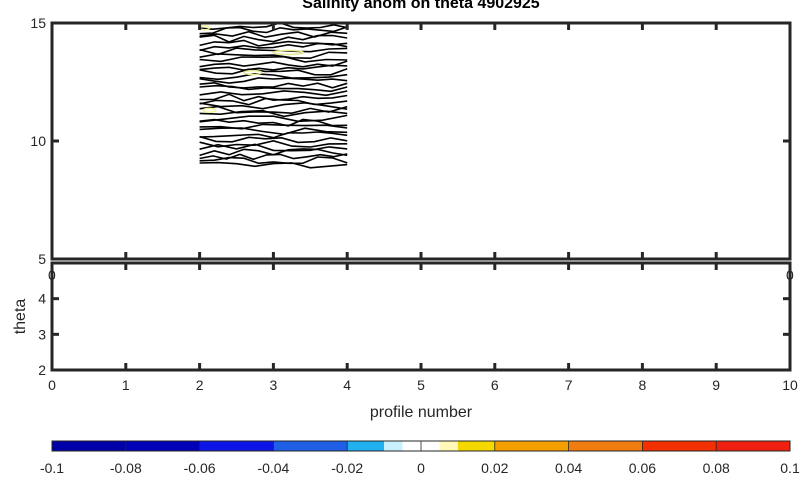 This screenshot has height=481, width=808. What do you see at coordinates (20, 317) in the screenshot?
I see `y-axis-label: theta` at bounding box center [20, 317].